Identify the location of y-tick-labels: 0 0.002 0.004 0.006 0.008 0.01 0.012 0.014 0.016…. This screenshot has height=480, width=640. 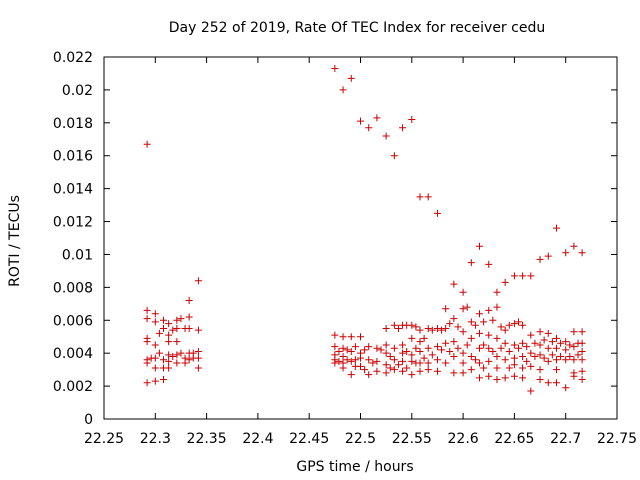
(73, 239).